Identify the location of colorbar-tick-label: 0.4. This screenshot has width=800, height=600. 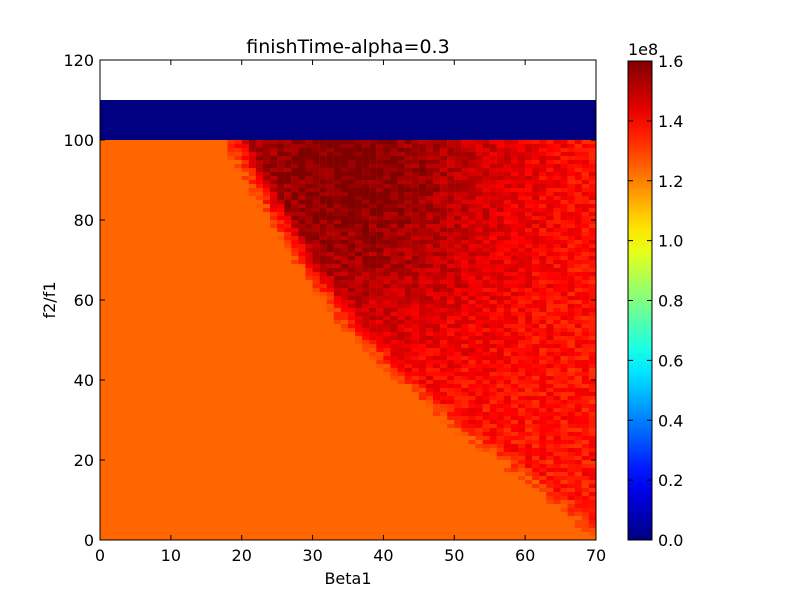
(670, 420).